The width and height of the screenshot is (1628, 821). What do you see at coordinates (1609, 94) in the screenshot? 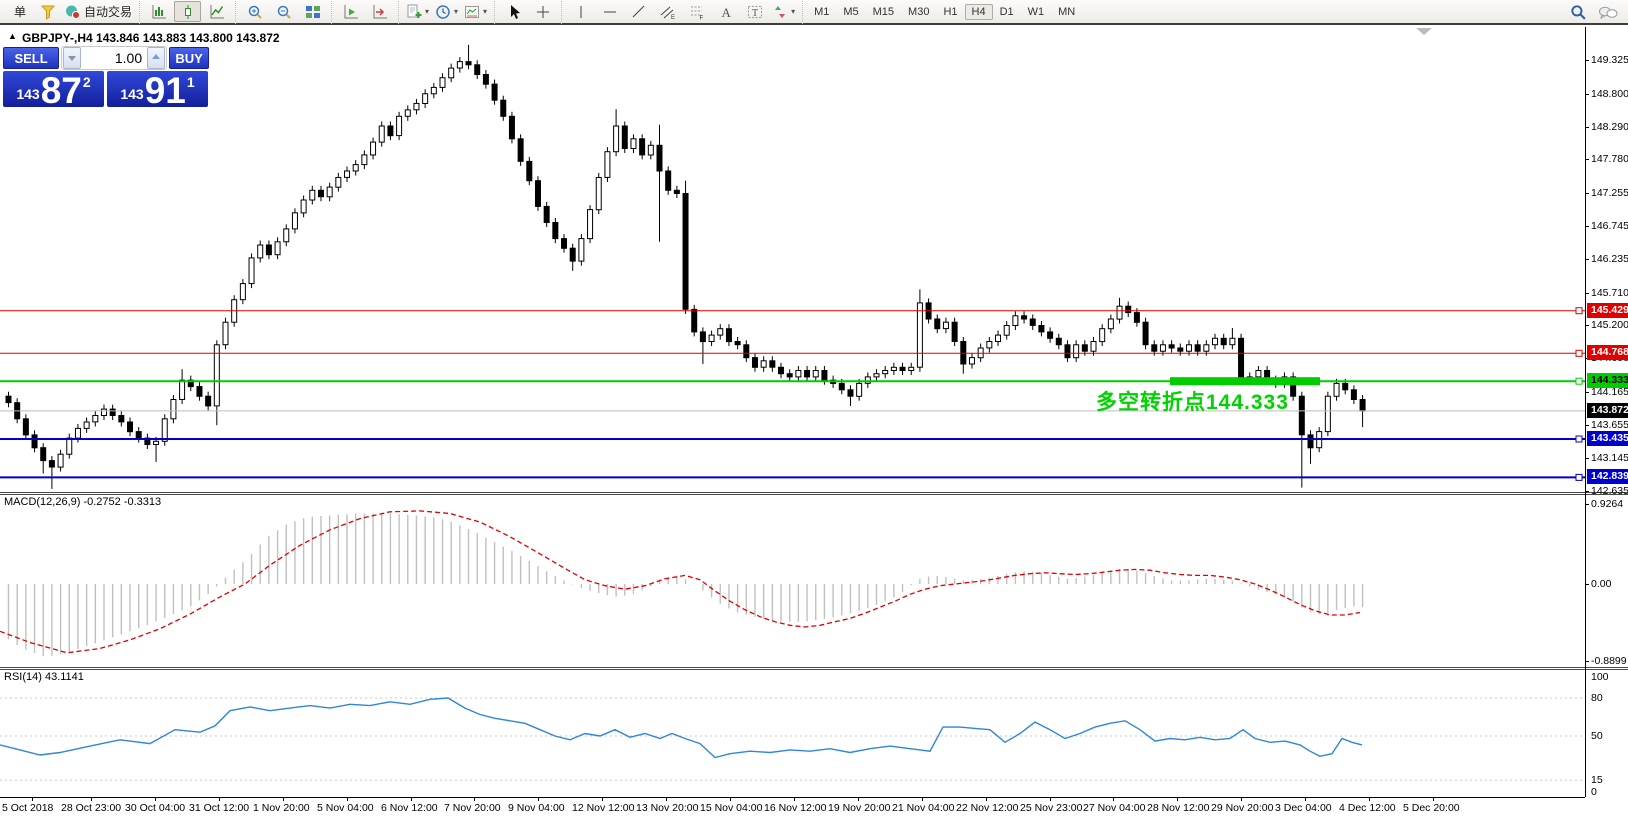
I see `price-tick-label-148.800: 148.800` at bounding box center [1609, 94].